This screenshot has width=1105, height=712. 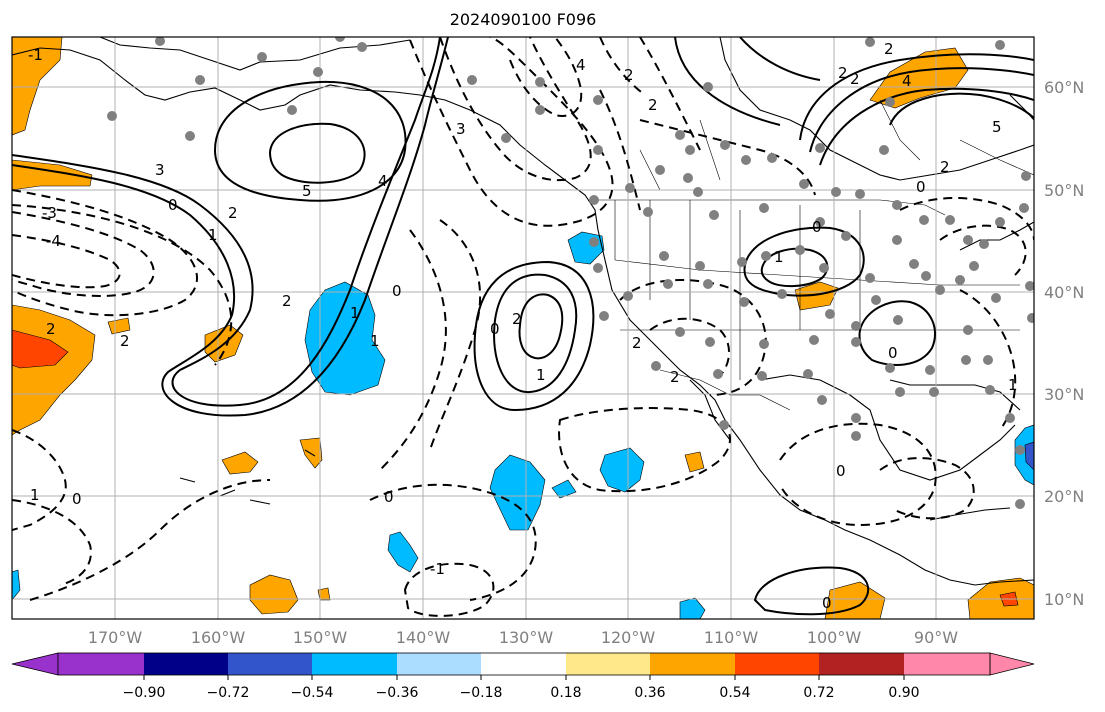 What do you see at coordinates (1064, 190) in the screenshot?
I see `lat-label: 50°N` at bounding box center [1064, 190].